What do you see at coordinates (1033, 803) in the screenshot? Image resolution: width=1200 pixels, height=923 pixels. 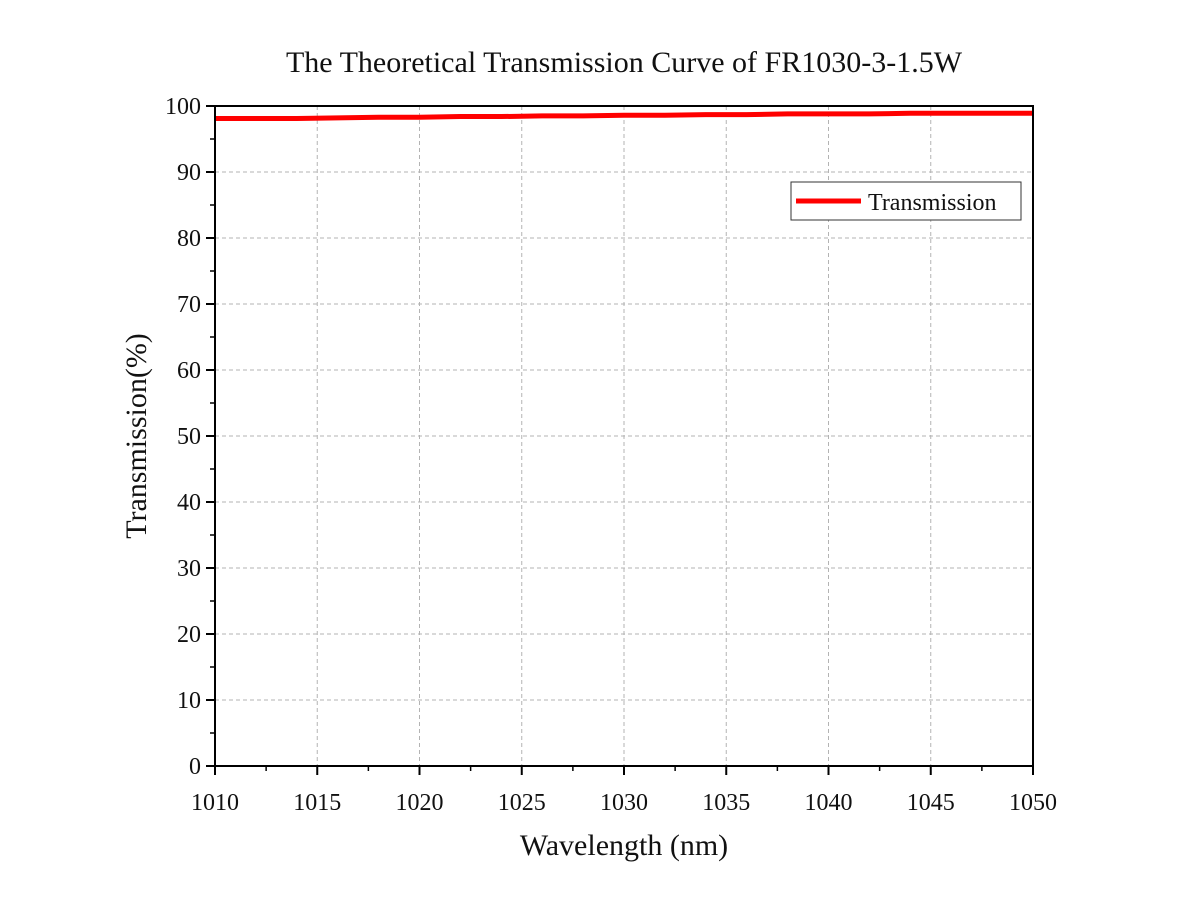 I see `x-tick-label-1050: 1050` at bounding box center [1033, 803].